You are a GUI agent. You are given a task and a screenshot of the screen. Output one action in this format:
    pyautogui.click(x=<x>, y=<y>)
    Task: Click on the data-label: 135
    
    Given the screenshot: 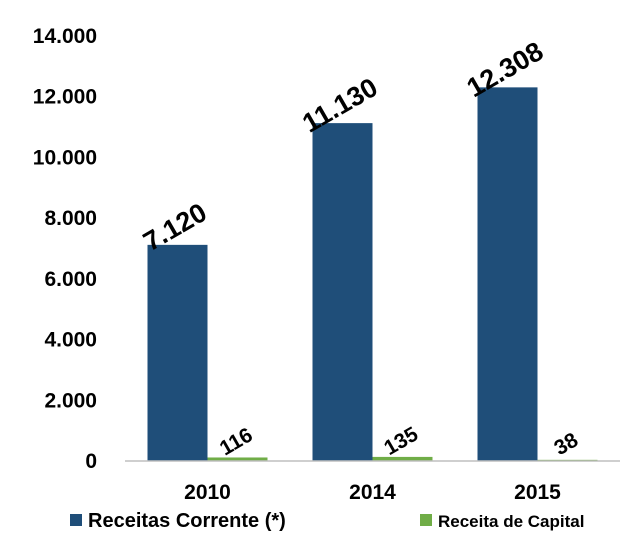 What is the action you would take?
    pyautogui.click(x=401, y=441)
    